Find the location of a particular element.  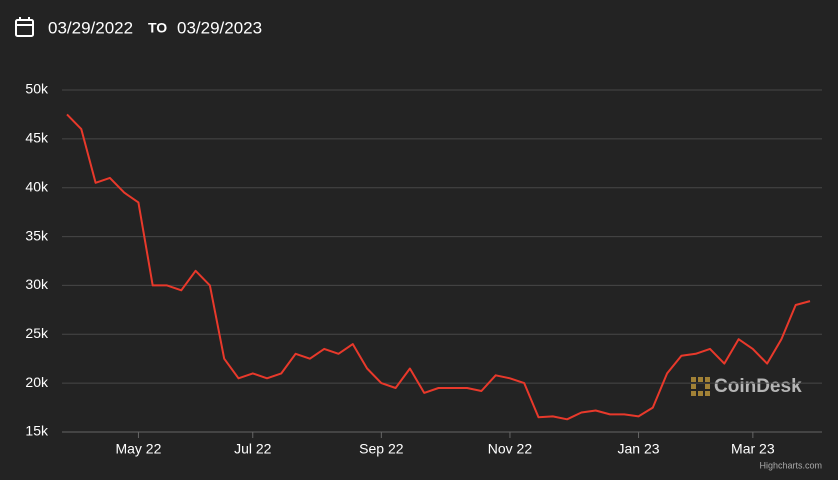

x-tick-label: Jan 23 is located at coordinates (639, 449).